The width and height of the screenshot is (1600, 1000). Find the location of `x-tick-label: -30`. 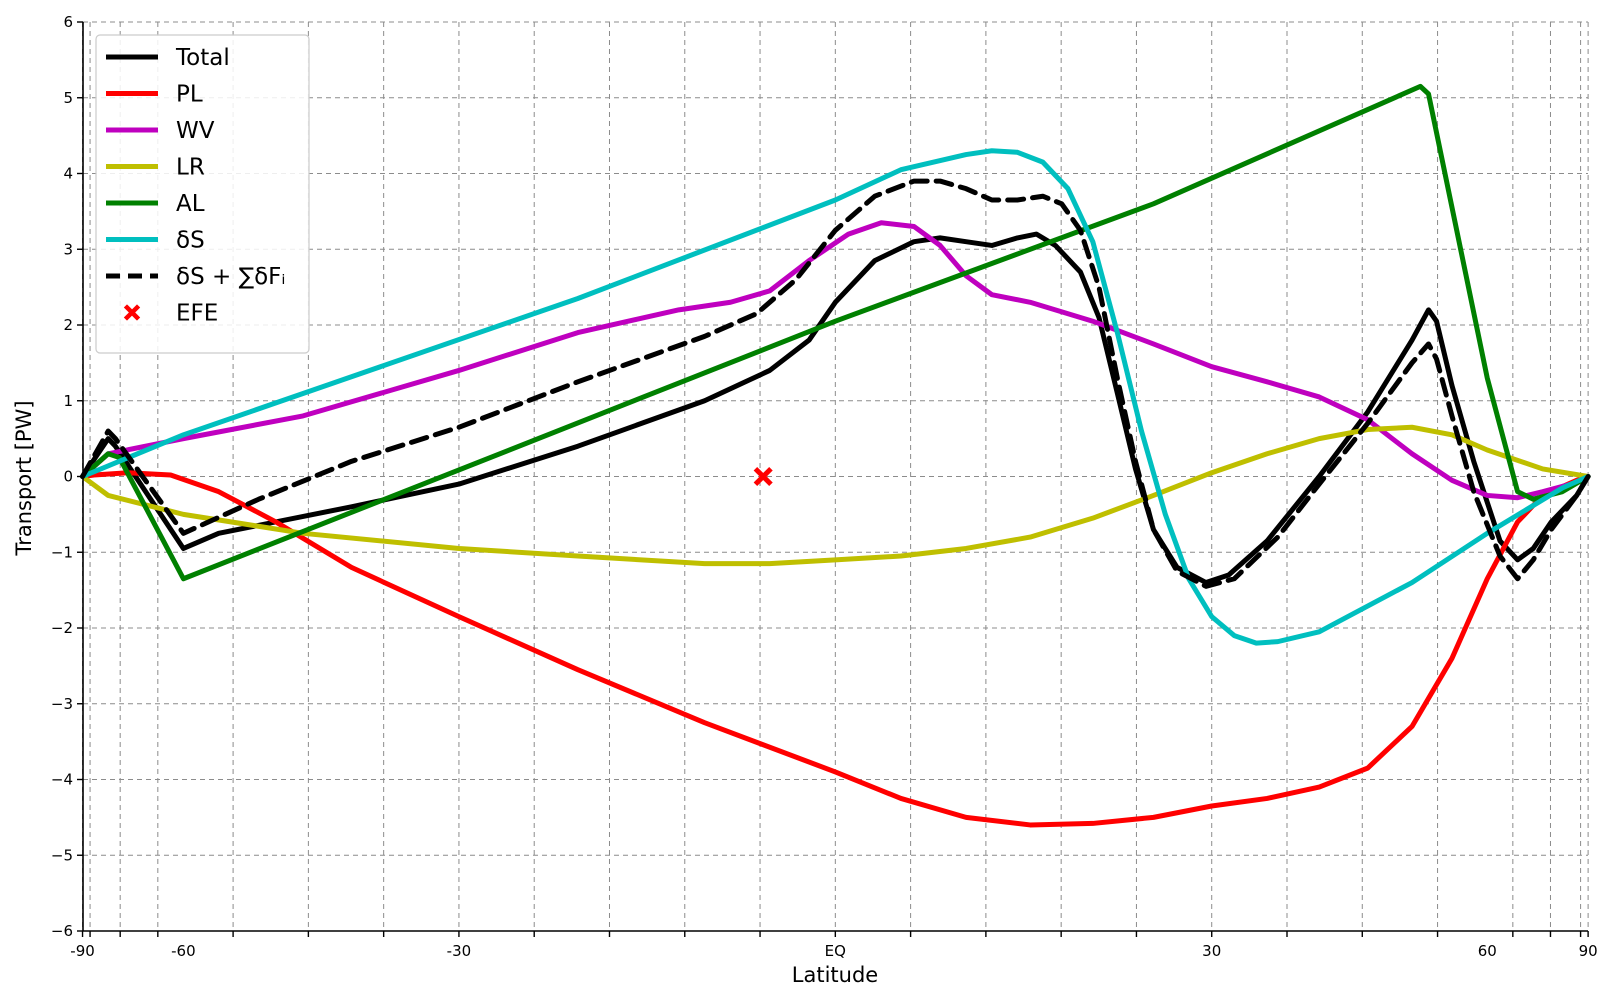

x-tick-label: -30 is located at coordinates (459, 951).